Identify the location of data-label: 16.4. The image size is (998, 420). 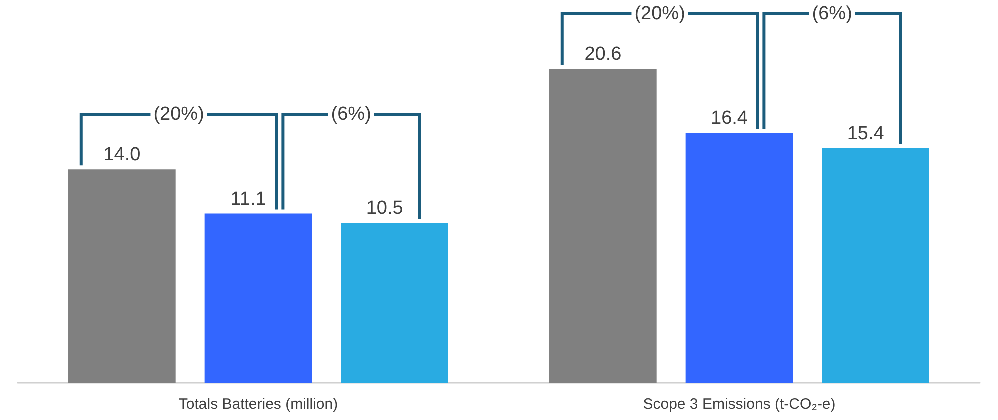
(729, 119).